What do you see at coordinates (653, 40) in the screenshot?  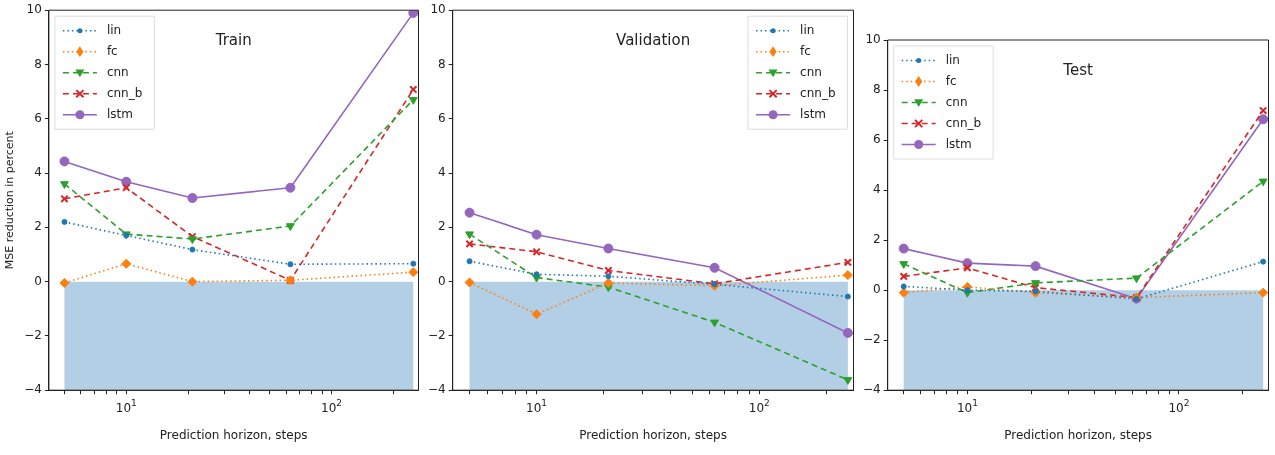 I see `text: Validation` at bounding box center [653, 40].